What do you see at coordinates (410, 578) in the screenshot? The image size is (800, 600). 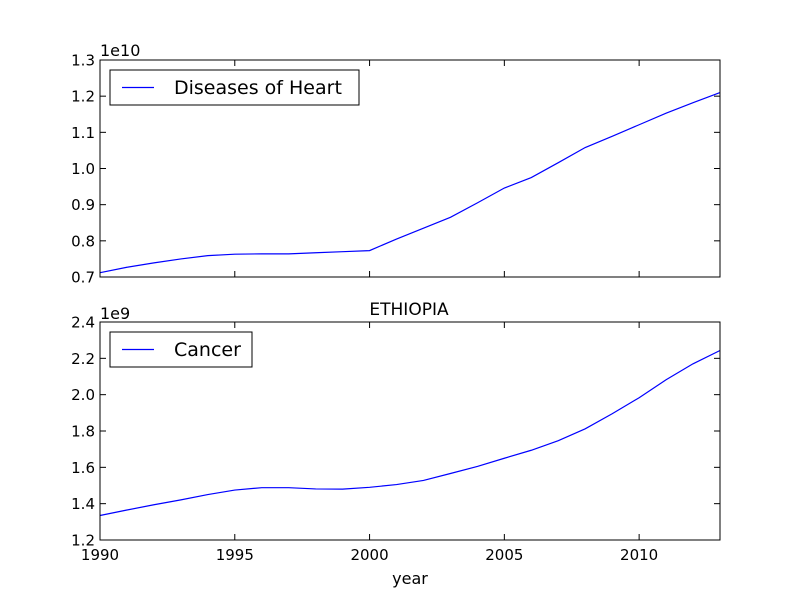 I see `x-axis-label: year` at bounding box center [410, 578].